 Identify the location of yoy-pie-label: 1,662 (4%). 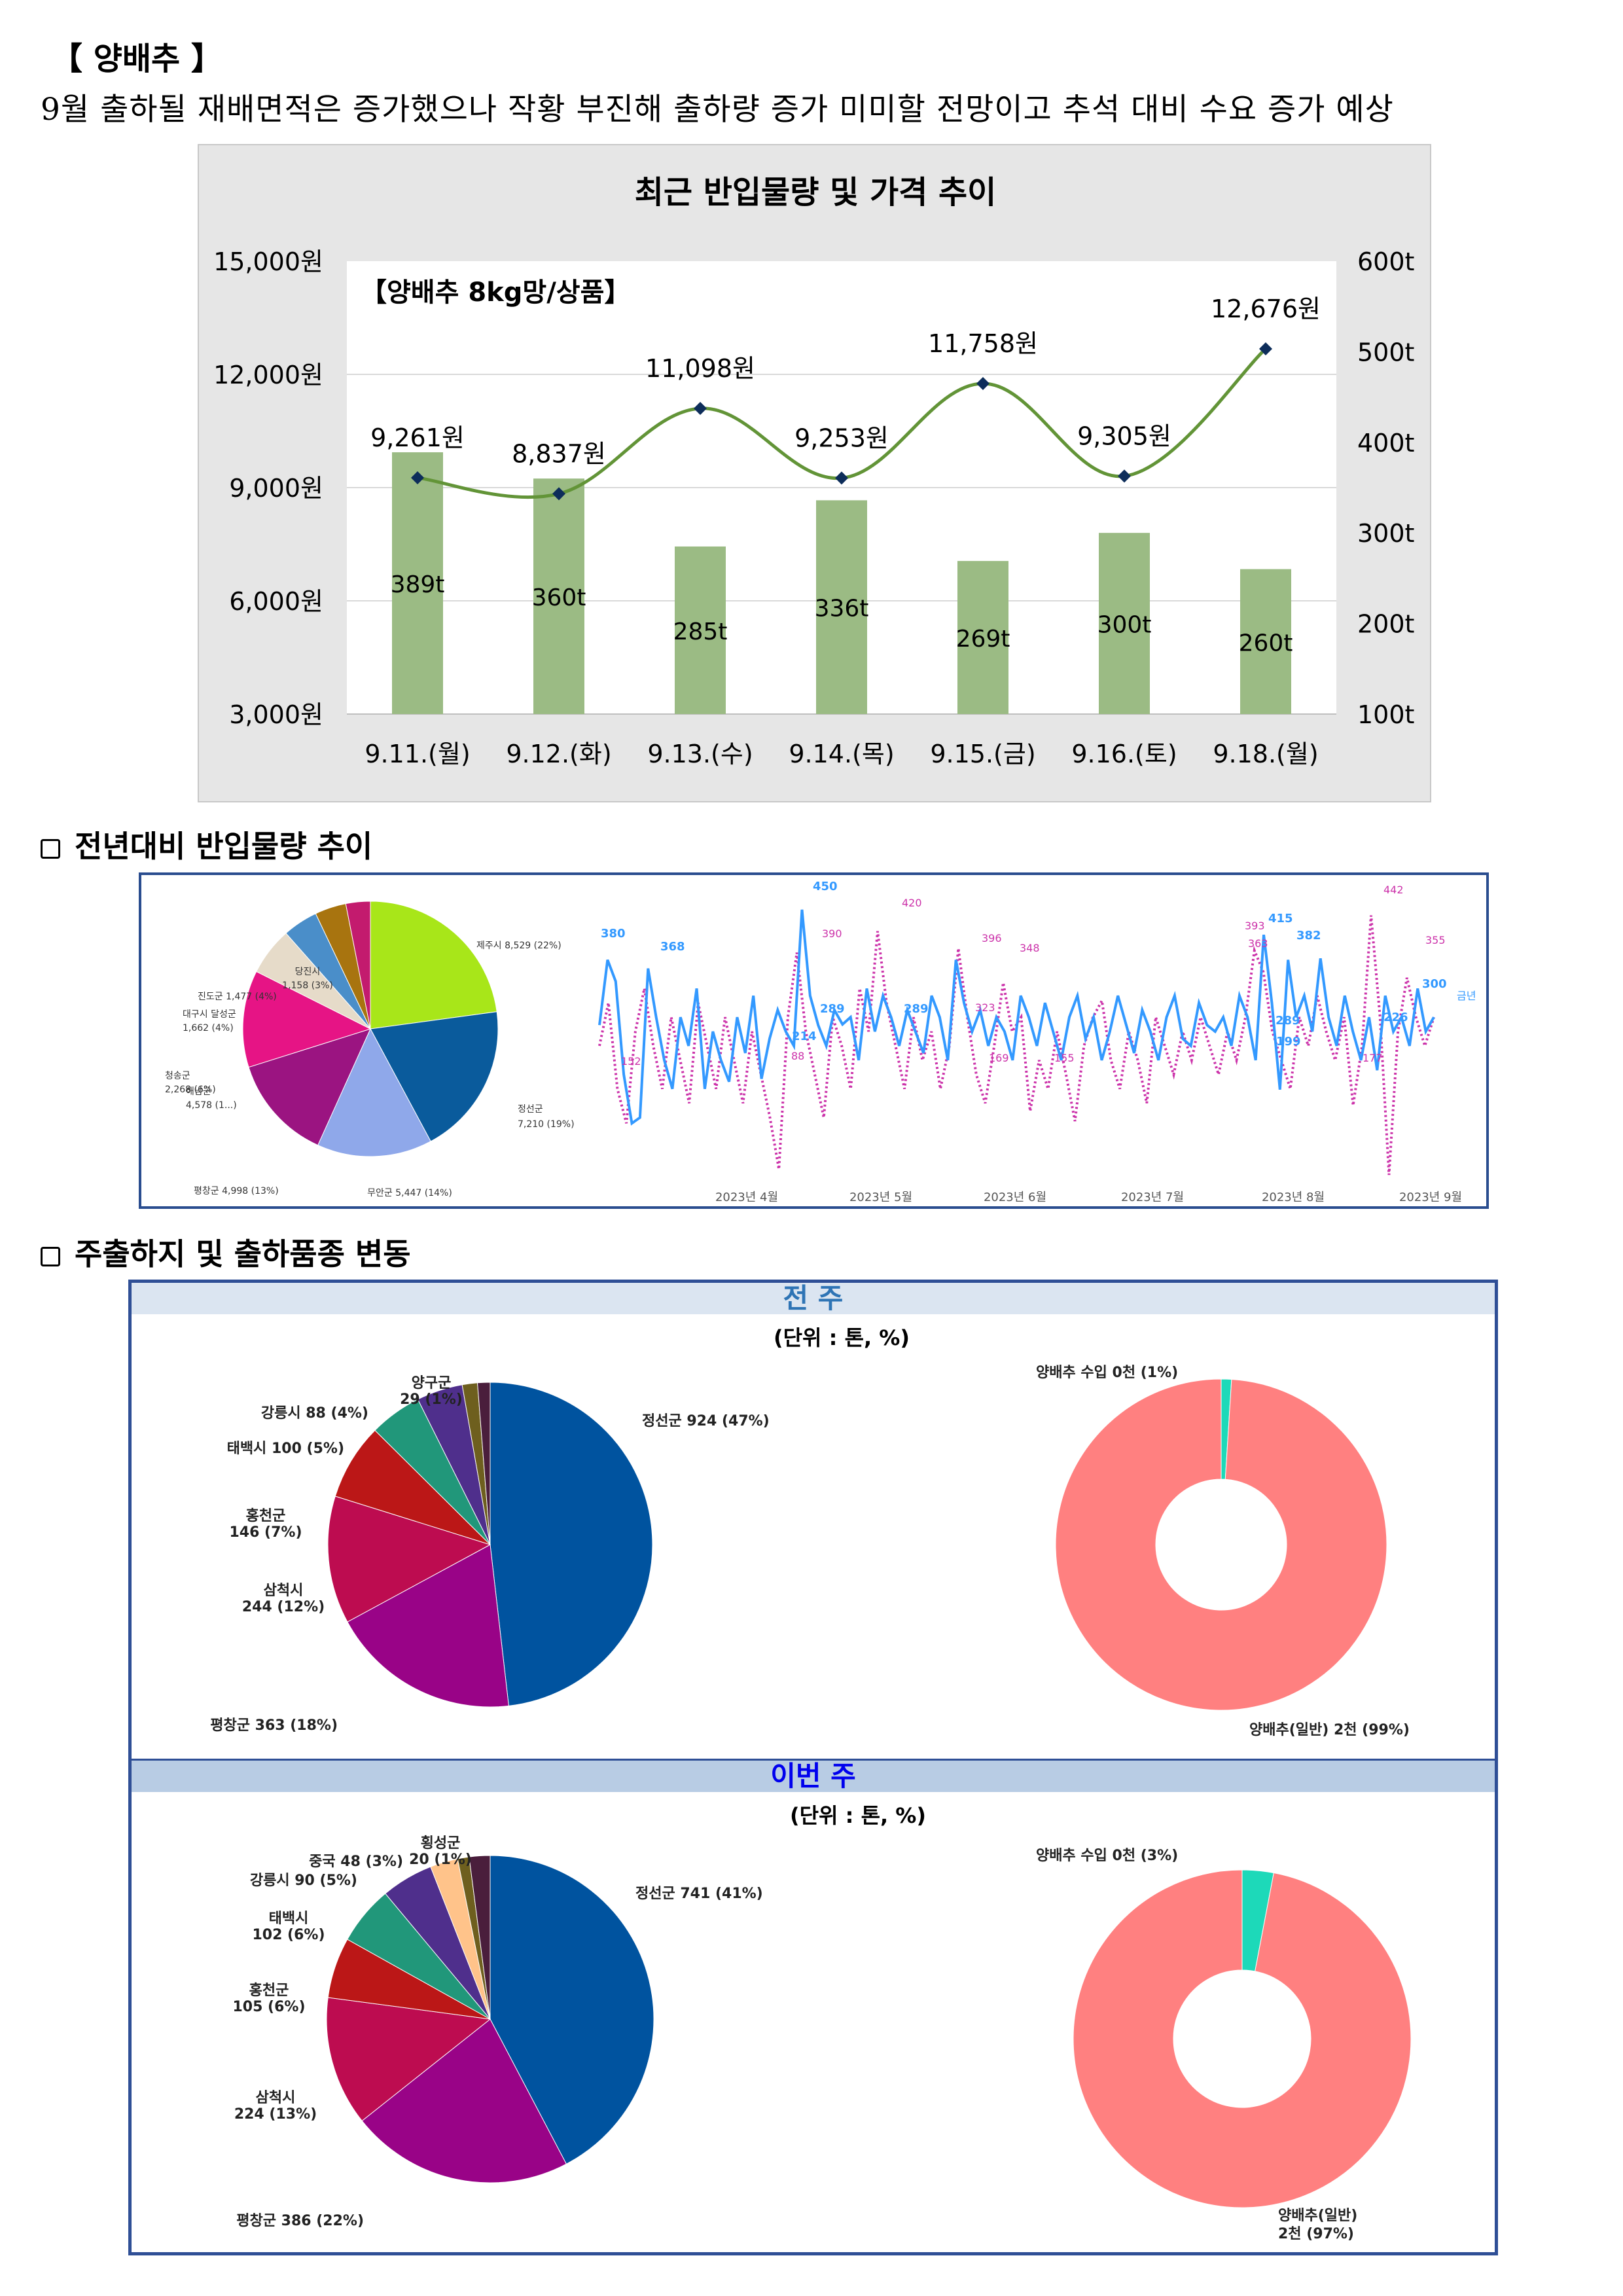
(208, 1028).